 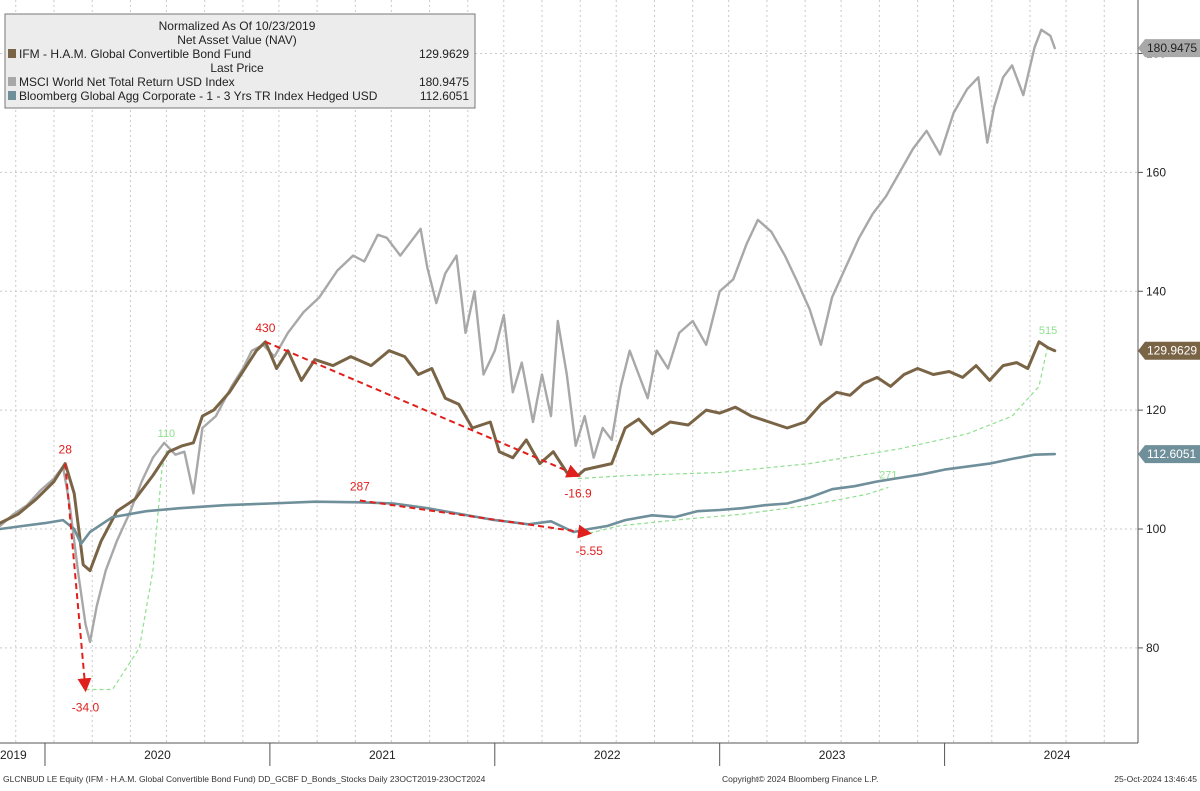 What do you see at coordinates (13, 755) in the screenshot?
I see `x-tick-label: 2019` at bounding box center [13, 755].